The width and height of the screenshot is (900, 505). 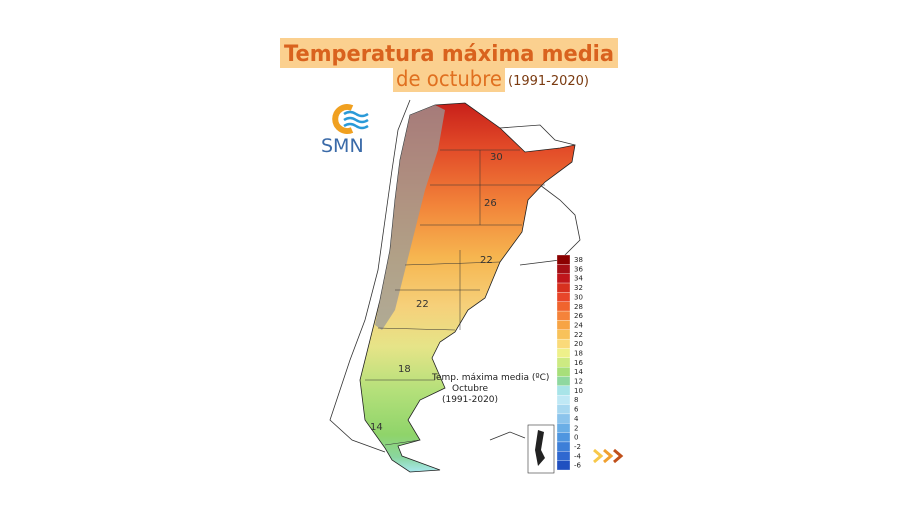 I want to click on scale-label: 0, so click(x=576, y=438).